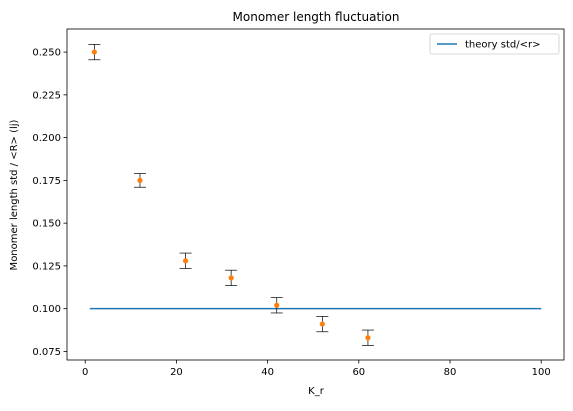  I want to click on legend: theory std/<r>, so click(494, 44).